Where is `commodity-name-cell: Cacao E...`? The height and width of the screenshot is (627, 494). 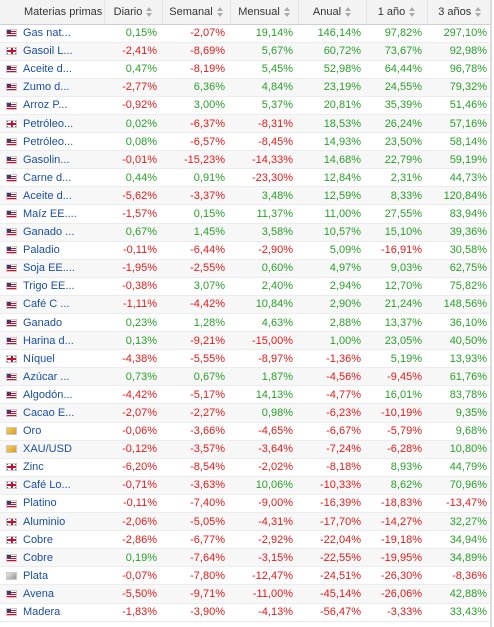 commodity-name-cell: Cacao E... is located at coordinates (52, 413).